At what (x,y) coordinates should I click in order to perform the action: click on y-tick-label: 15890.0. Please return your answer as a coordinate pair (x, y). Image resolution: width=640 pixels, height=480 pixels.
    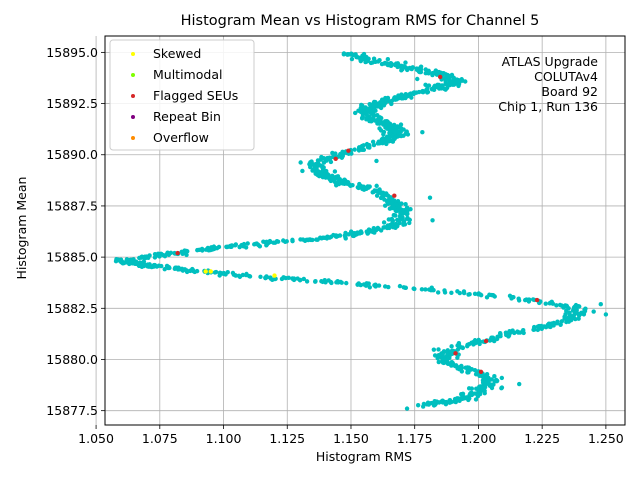
    Looking at the image, I should click on (72, 154).